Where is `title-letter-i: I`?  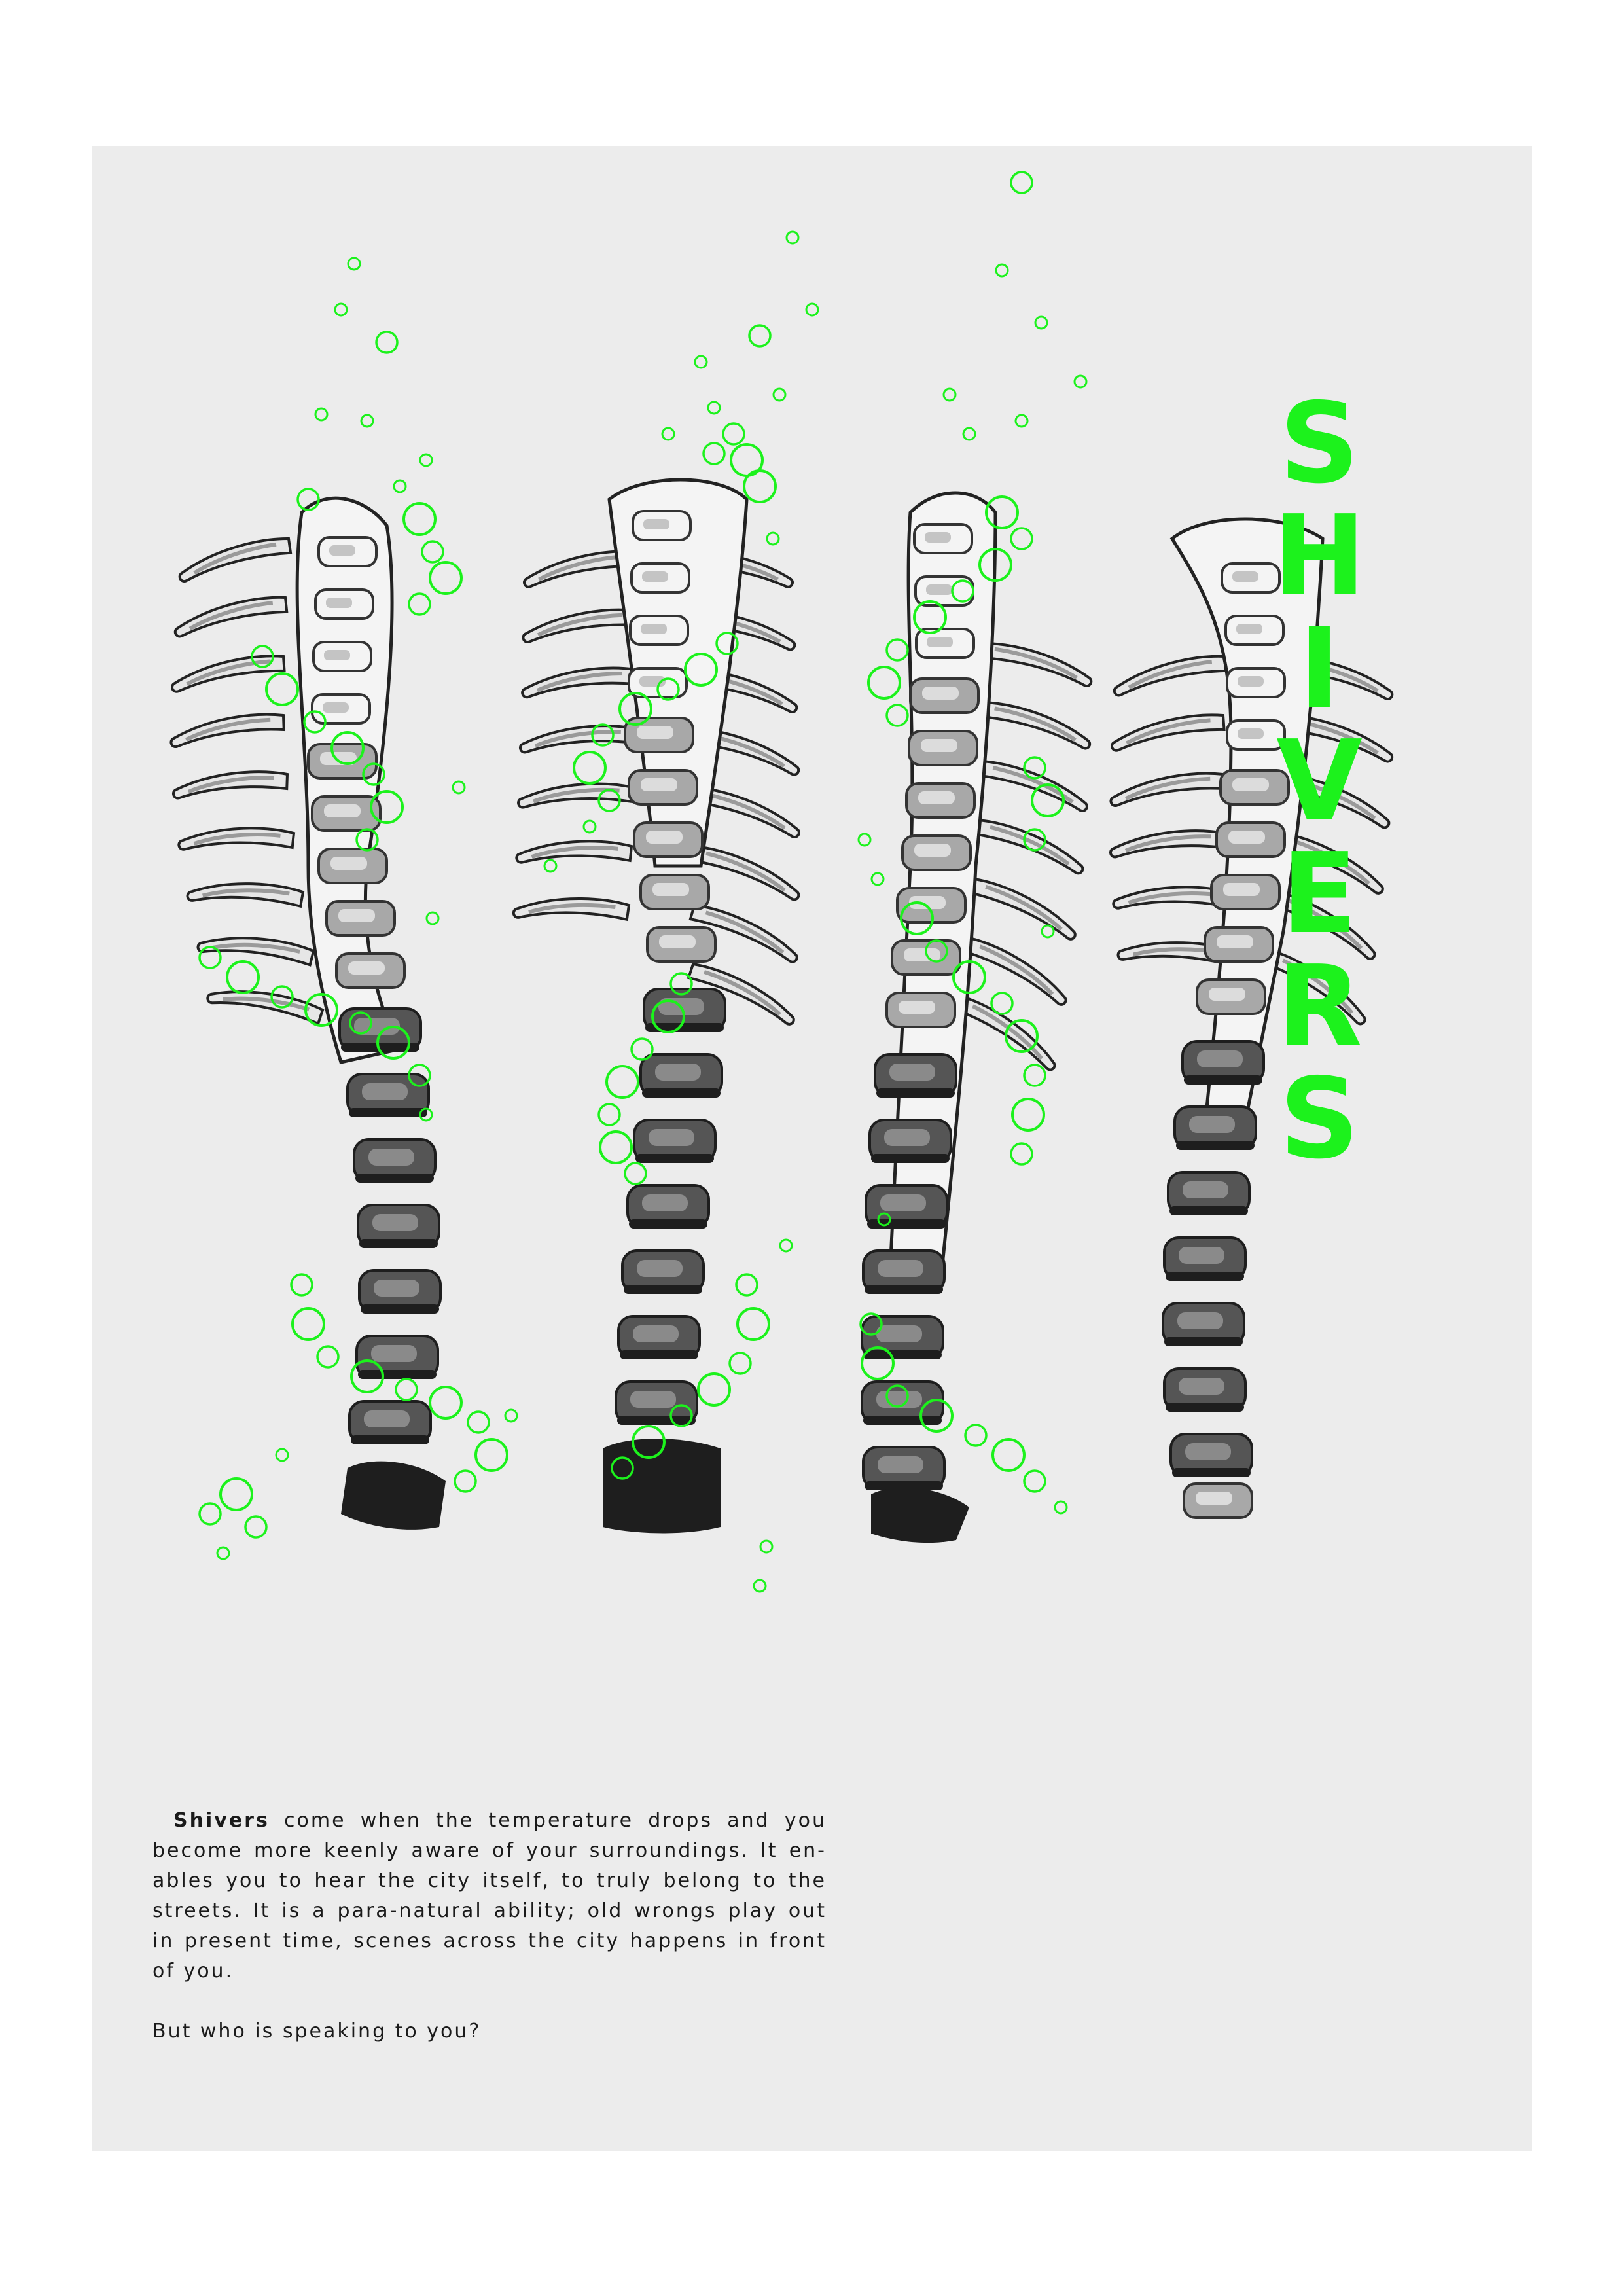 title-letter-i: I is located at coordinates (1319, 669).